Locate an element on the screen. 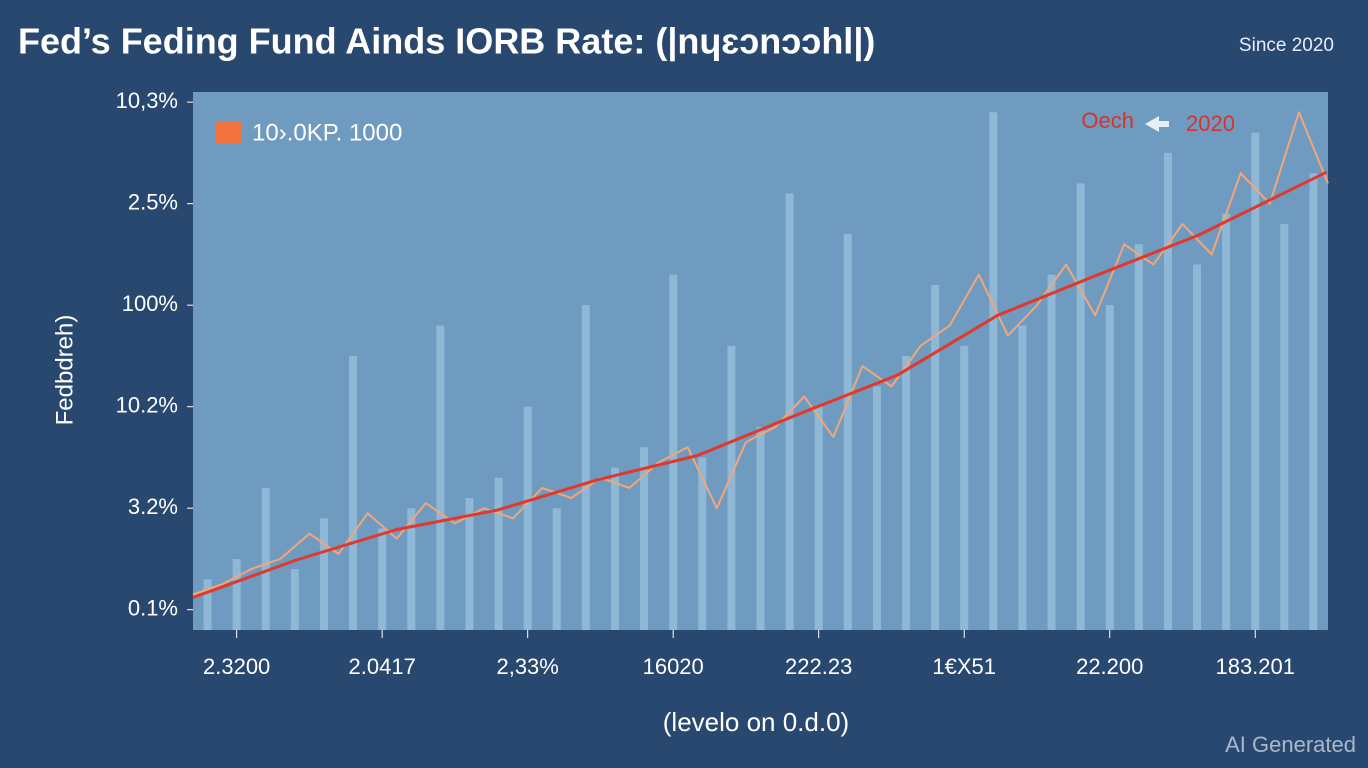  x-tick-label: 2,33% is located at coordinates (527, 666).